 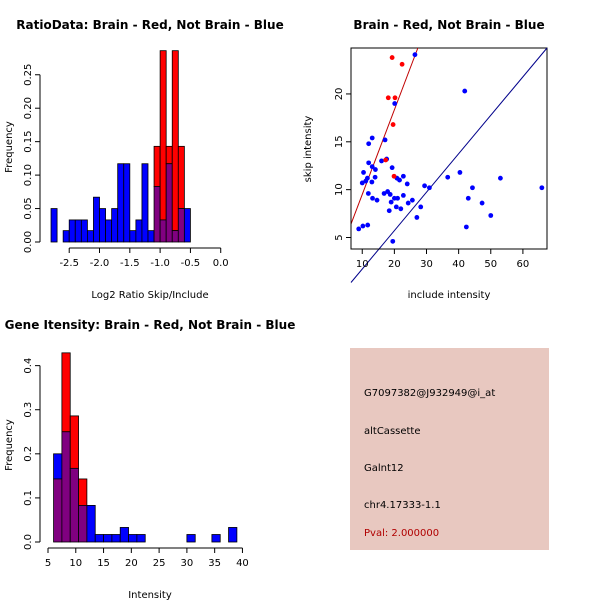 I want to click on intensity-histogram-y-axis: 0.0 0.1 0.2 0.3 0.4, so click(x=32, y=454).